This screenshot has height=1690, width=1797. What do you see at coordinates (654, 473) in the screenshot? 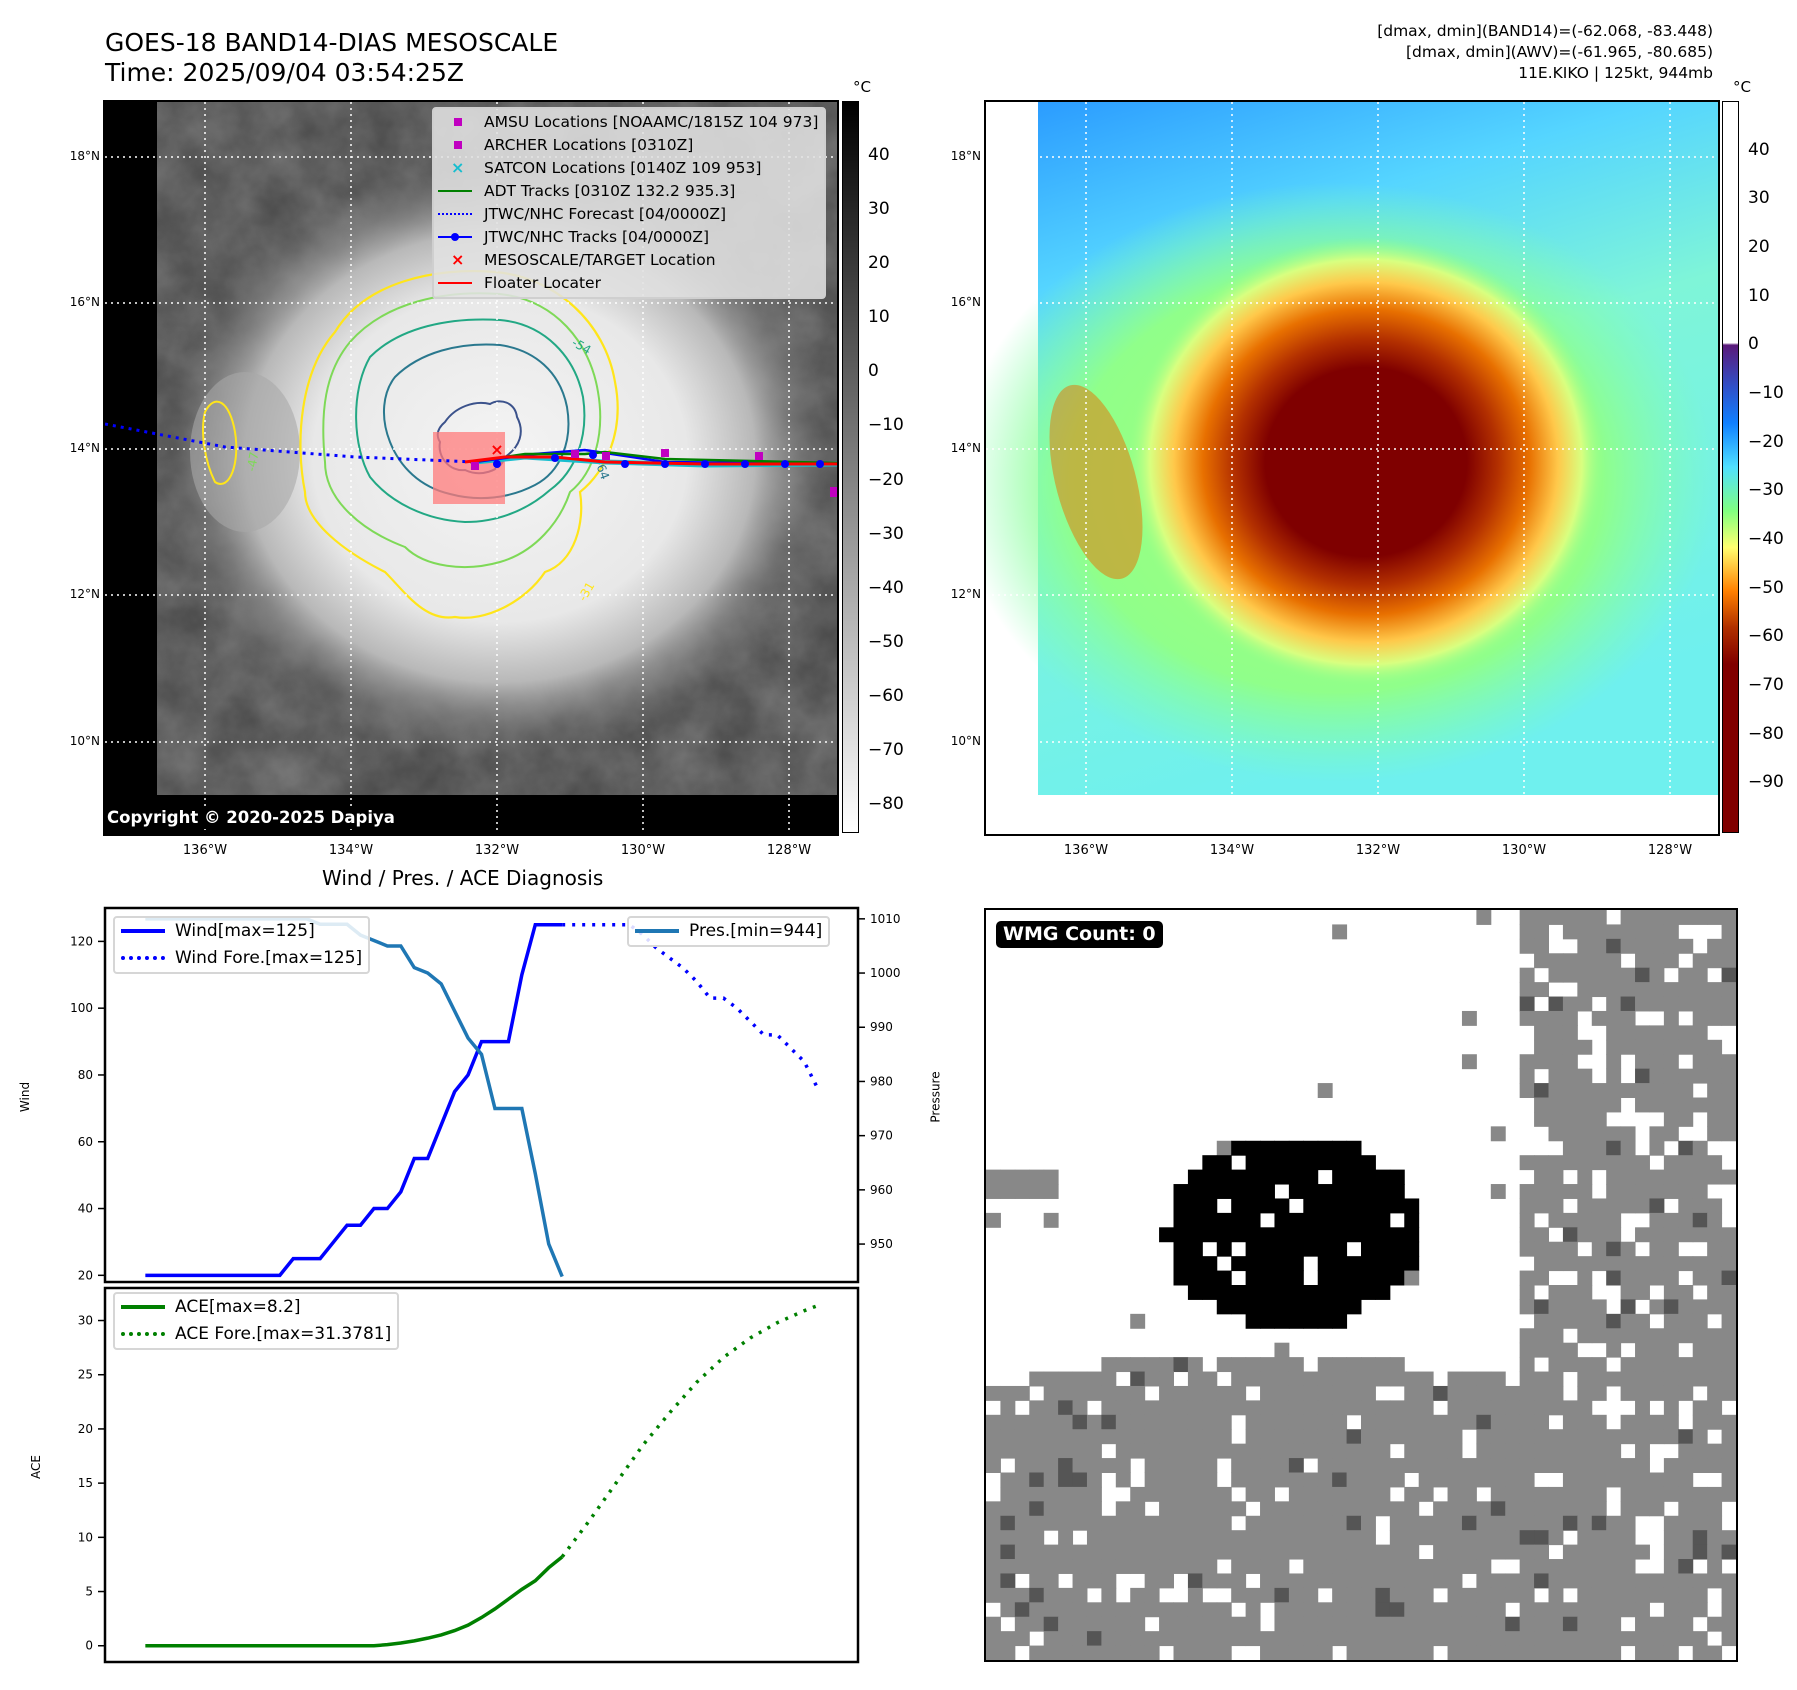
I see `amsu-archer-points` at bounding box center [654, 473].